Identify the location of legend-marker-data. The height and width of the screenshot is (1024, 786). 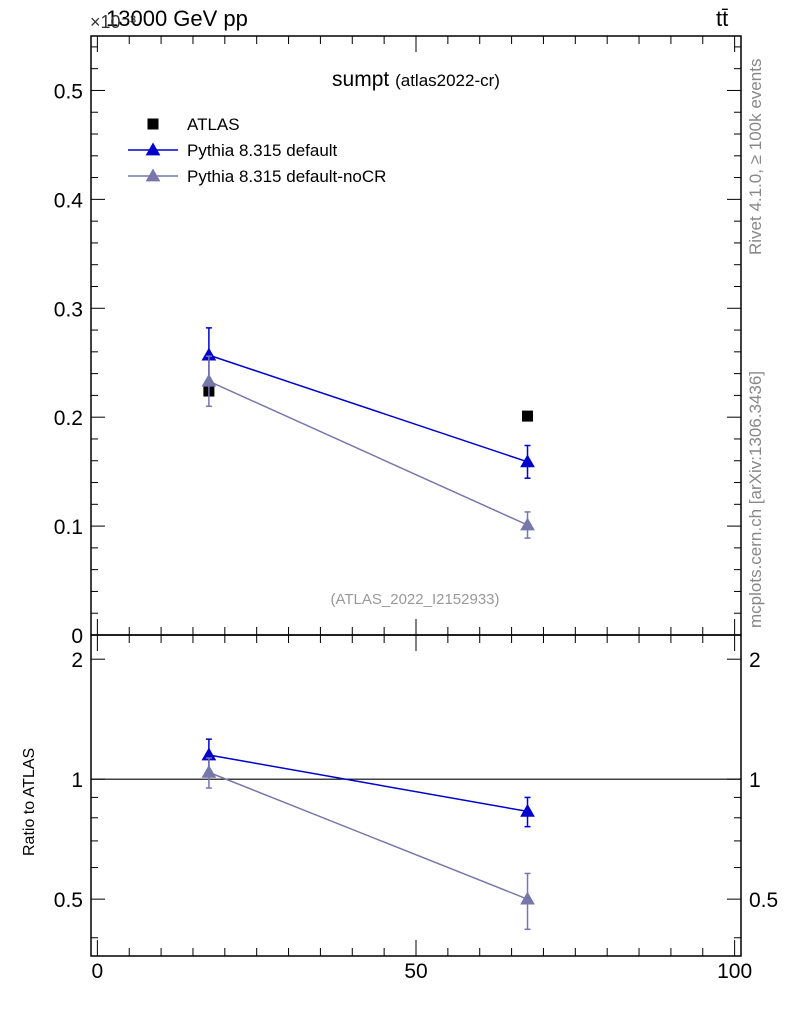
(153, 124).